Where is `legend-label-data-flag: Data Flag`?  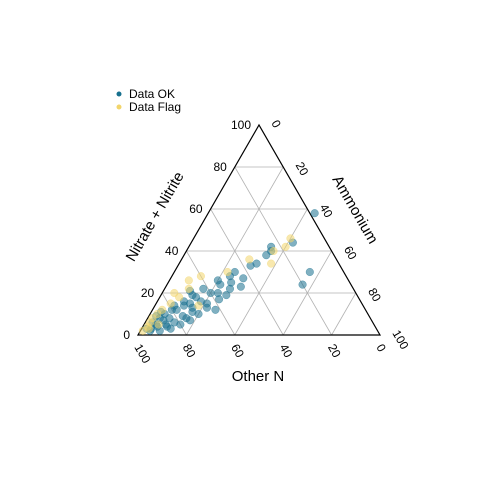
legend-label-data-flag: Data Flag is located at coordinates (155, 107).